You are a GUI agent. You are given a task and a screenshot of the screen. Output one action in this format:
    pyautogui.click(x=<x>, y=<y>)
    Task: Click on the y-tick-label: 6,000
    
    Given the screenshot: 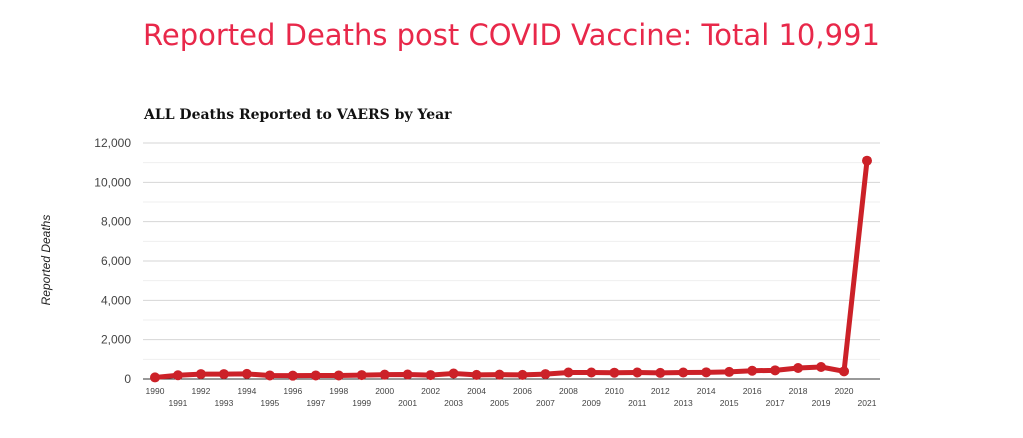 What is the action you would take?
    pyautogui.click(x=116, y=261)
    